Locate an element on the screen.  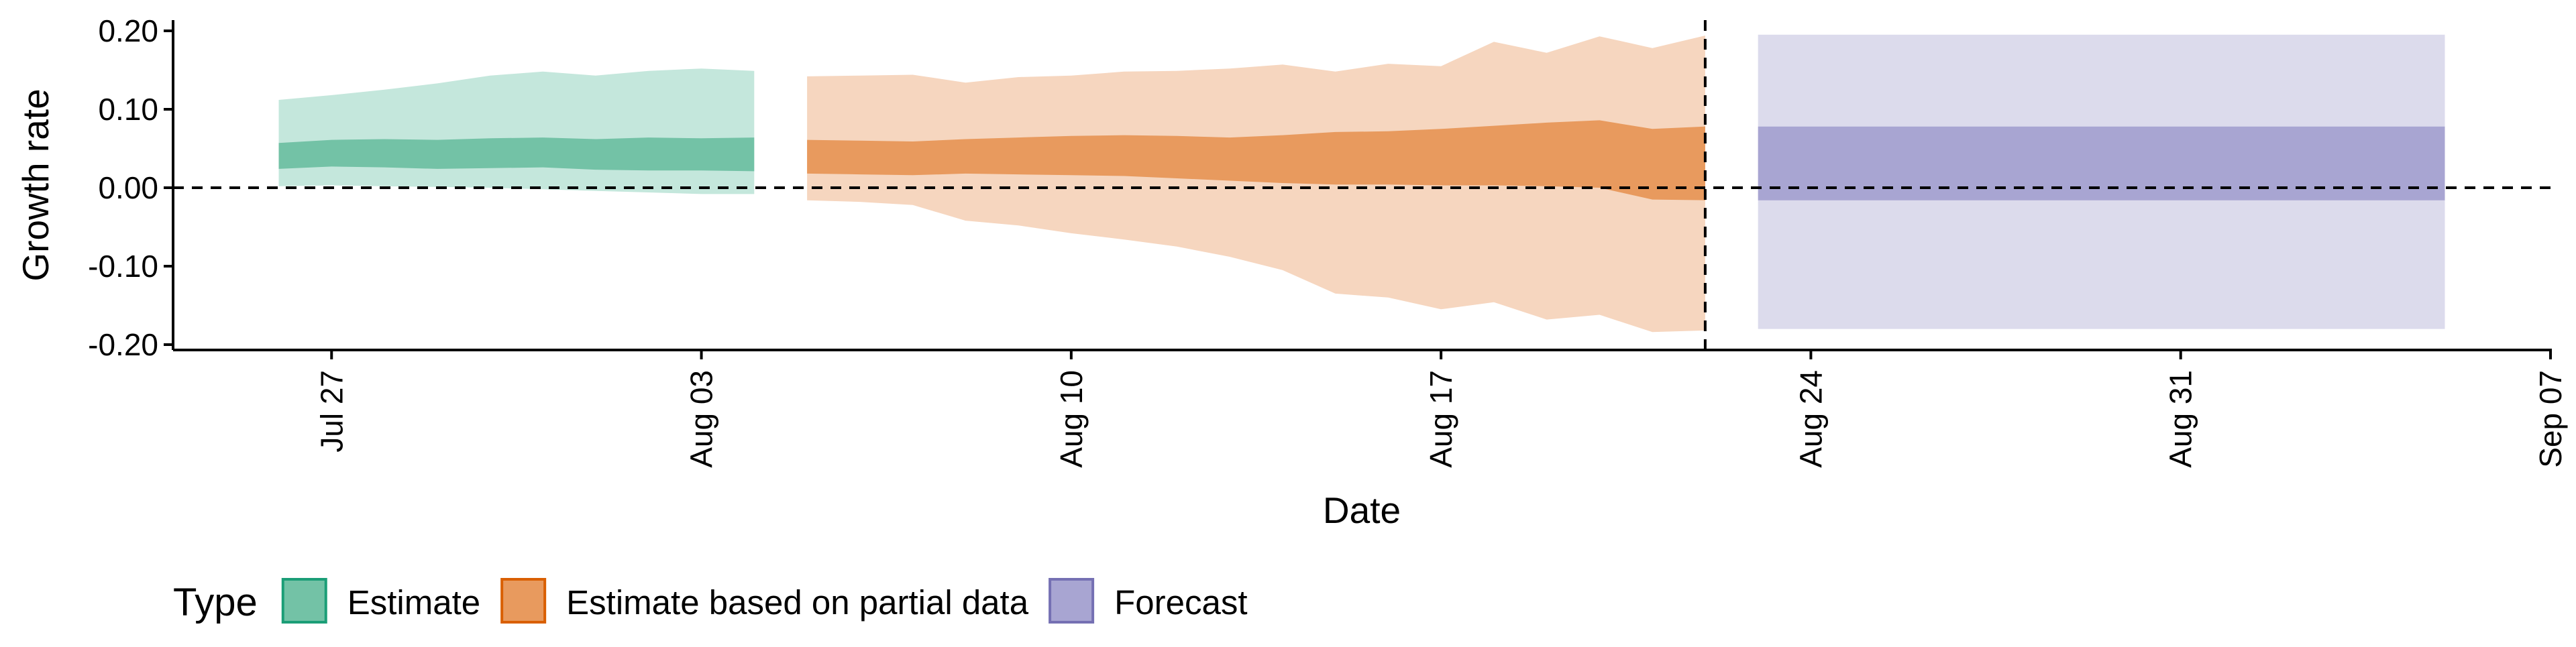
y-axis-title: Growth rate is located at coordinates (35, 185).